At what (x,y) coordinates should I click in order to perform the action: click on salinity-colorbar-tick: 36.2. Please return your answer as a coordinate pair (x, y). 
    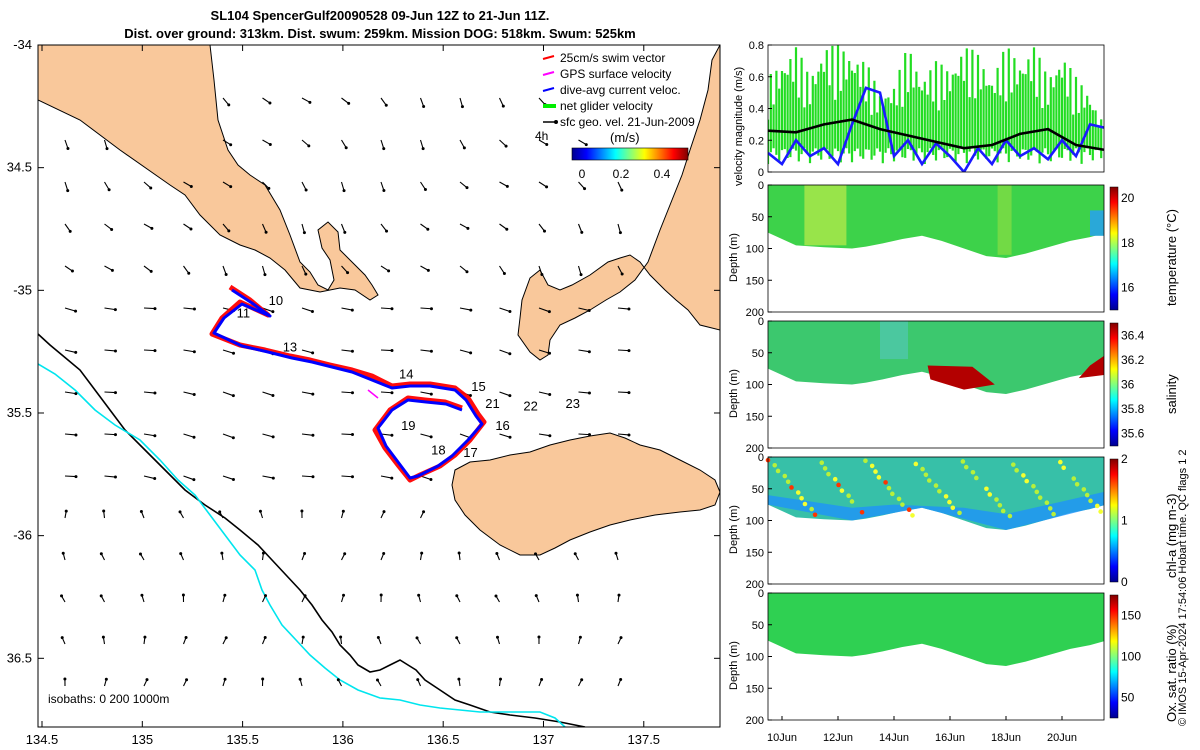
    Looking at the image, I should click on (1133, 360).